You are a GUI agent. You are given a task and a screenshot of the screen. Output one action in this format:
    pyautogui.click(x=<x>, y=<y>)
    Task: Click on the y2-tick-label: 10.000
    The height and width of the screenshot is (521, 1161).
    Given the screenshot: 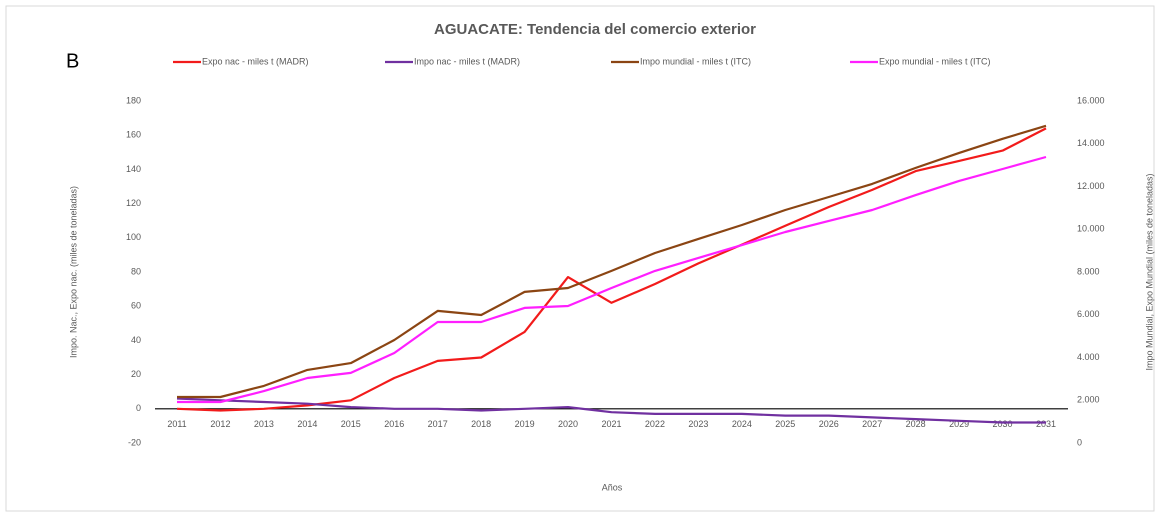 What is the action you would take?
    pyautogui.click(x=1091, y=229)
    